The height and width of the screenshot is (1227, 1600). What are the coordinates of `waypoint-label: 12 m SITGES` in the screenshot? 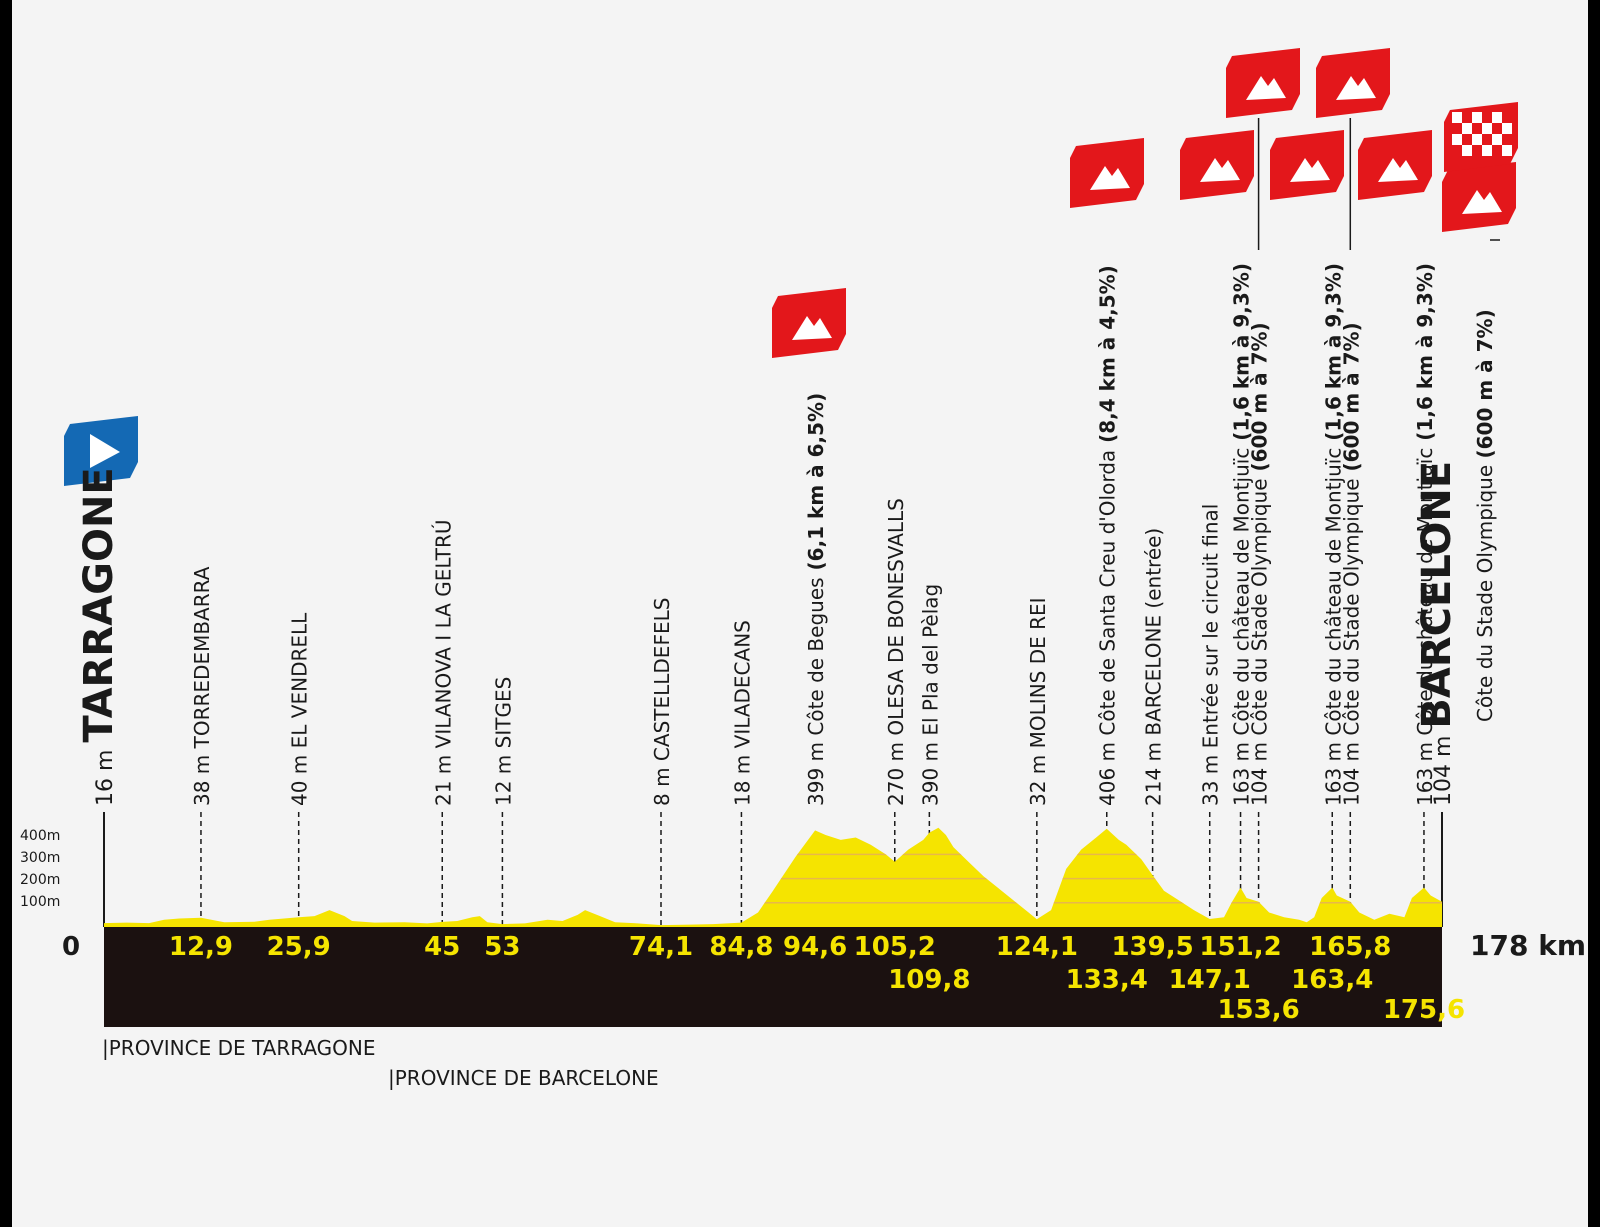 It's located at (503, 741).